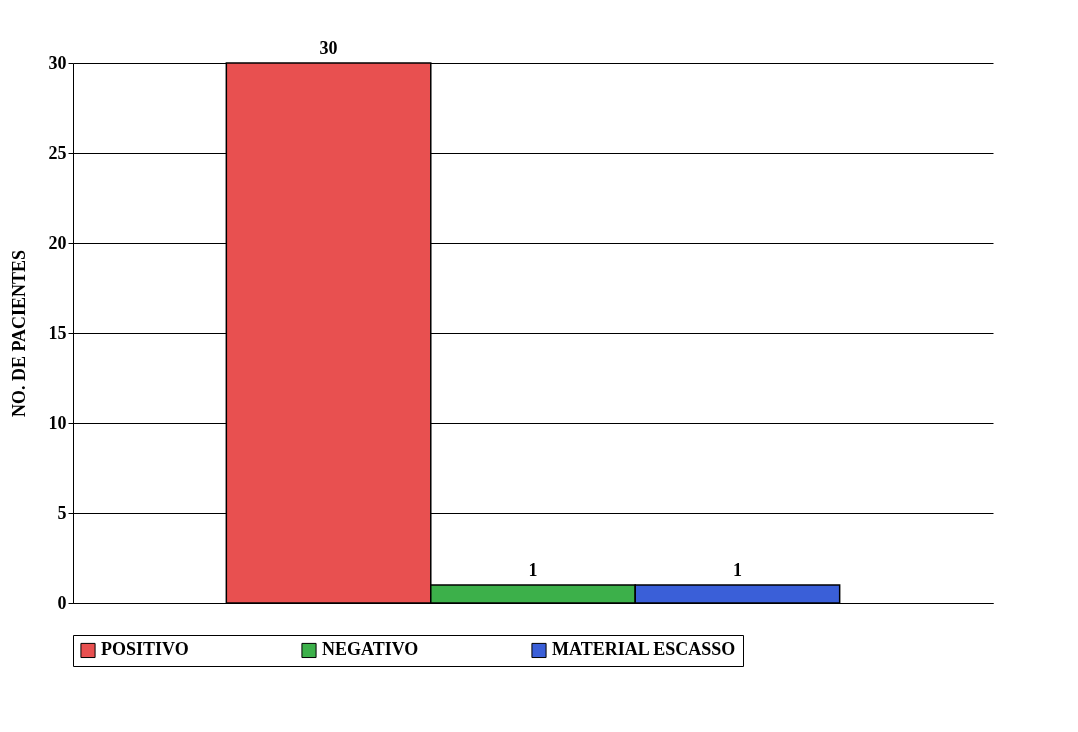 Image resolution: width=1078 pixels, height=732 pixels. I want to click on y-tick-label: 25, so click(57, 152).